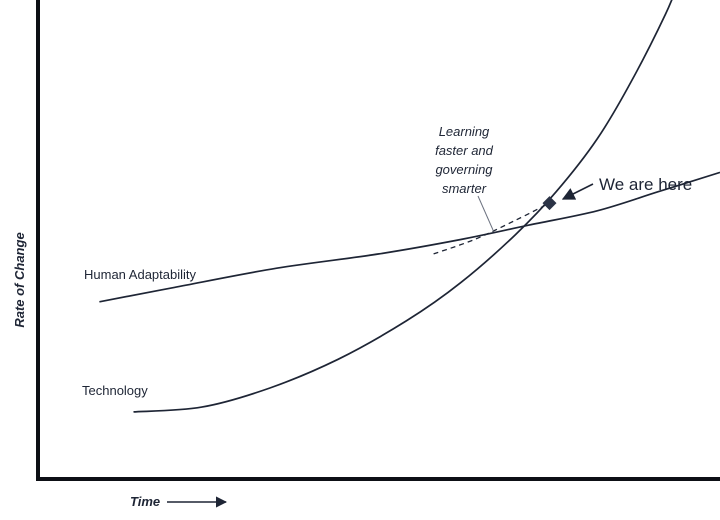 The height and width of the screenshot is (520, 720). What do you see at coordinates (577, 191) in the screenshot?
I see `we-are-here-arrow` at bounding box center [577, 191].